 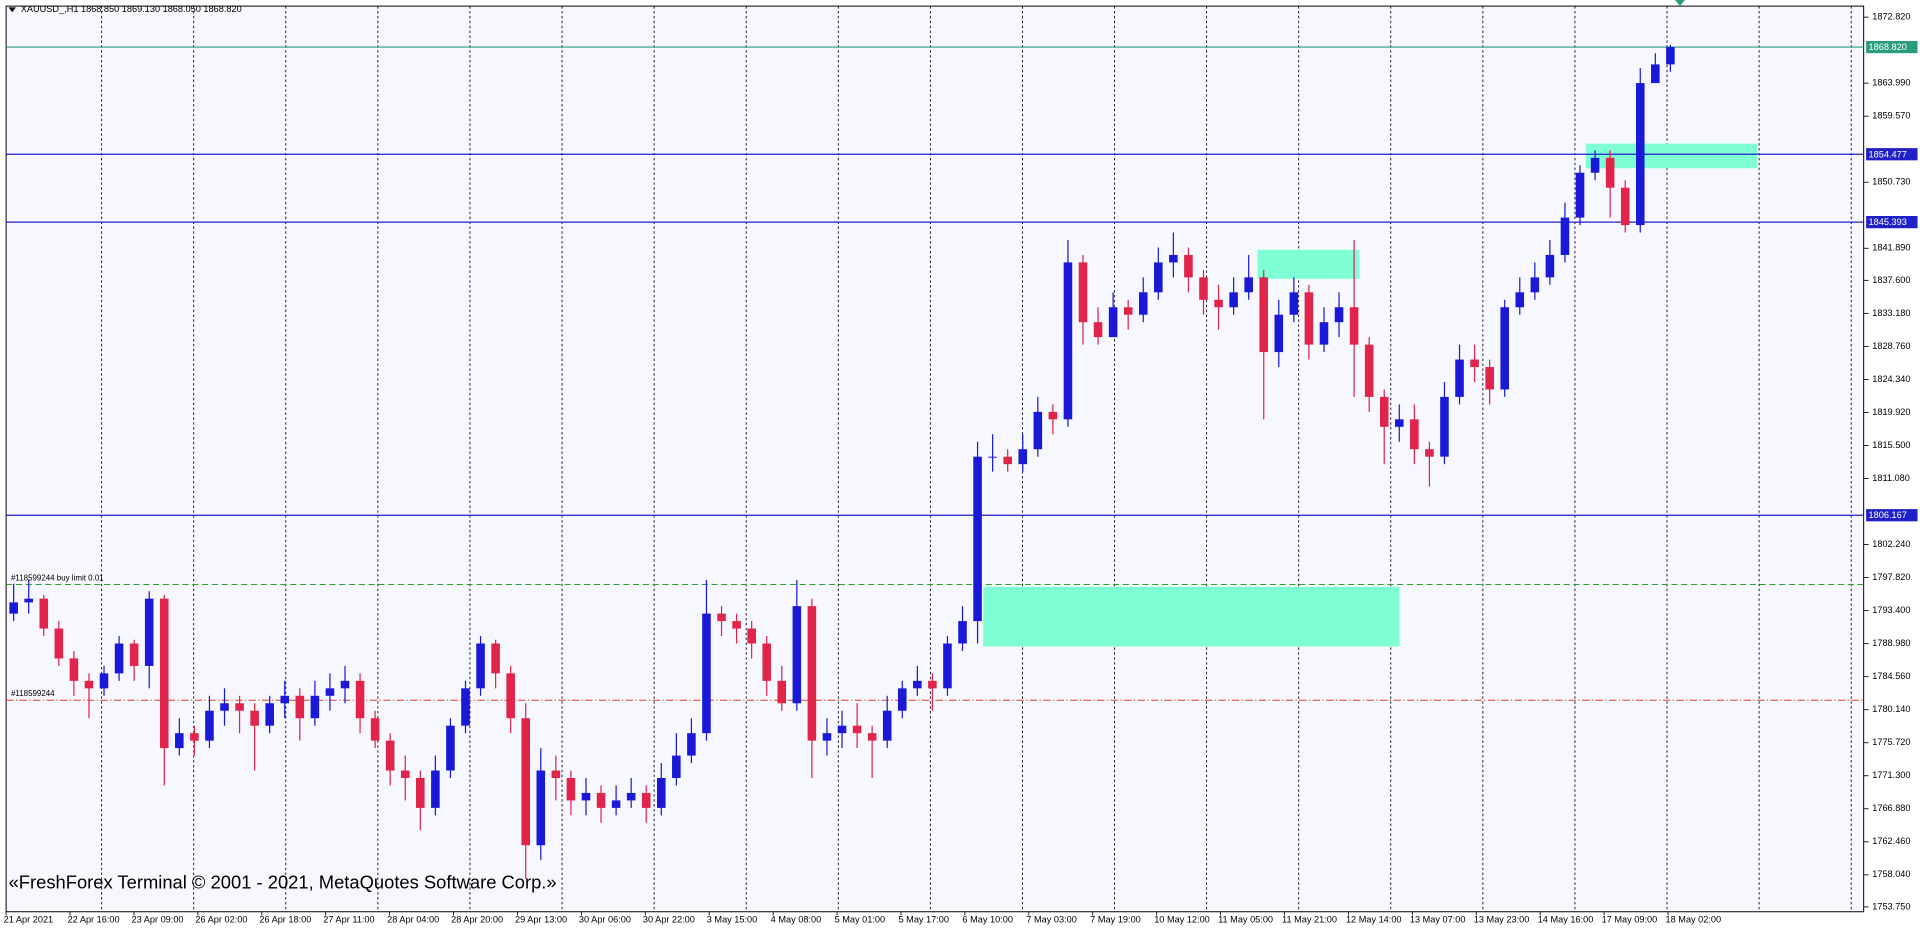 What do you see at coordinates (796, 920) in the screenshot?
I see `x-tick-label: 4 May 08:00` at bounding box center [796, 920].